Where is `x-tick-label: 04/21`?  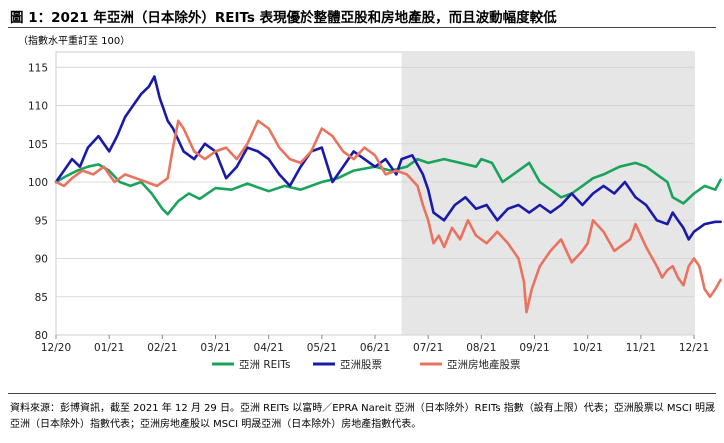 x-tick-label: 04/21 is located at coordinates (269, 348).